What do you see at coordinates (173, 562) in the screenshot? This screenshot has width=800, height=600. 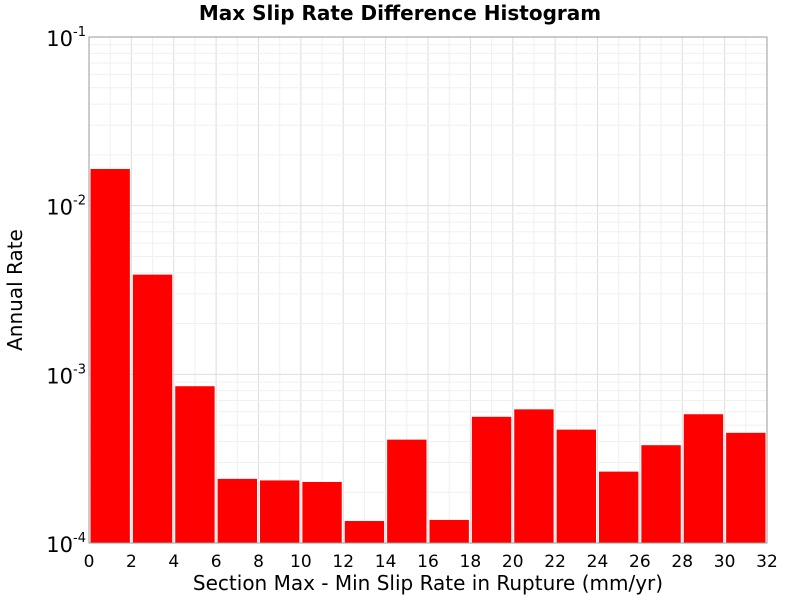 I see `x-tick-label: 4` at bounding box center [173, 562].